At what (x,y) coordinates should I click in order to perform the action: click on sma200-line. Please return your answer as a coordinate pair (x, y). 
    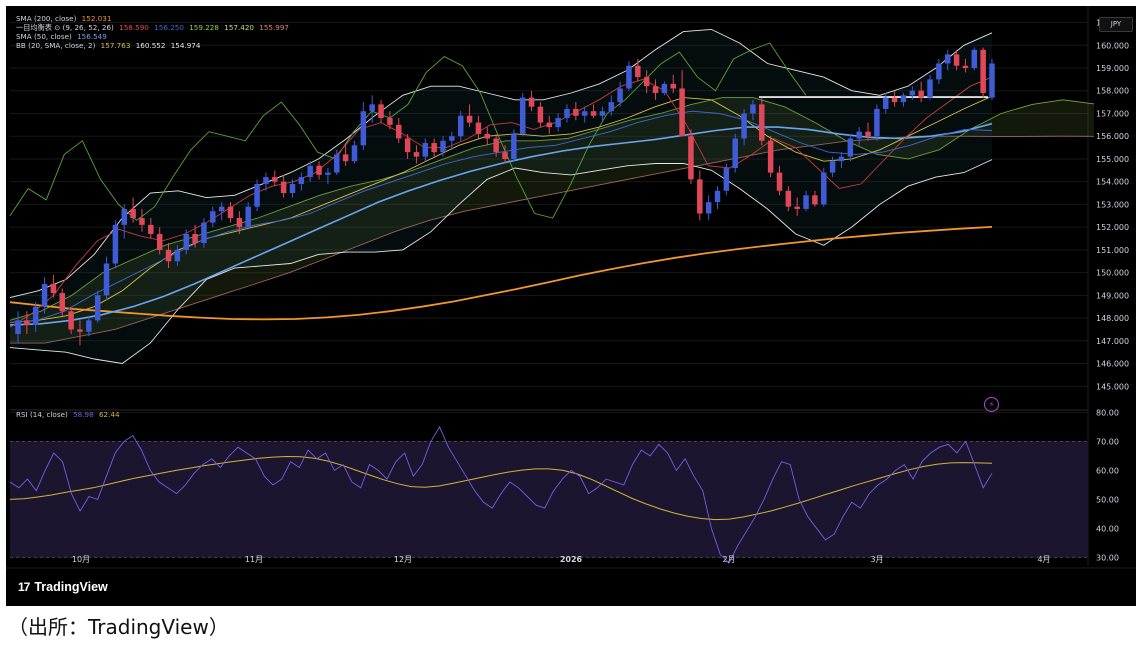
    Looking at the image, I should click on (501, 273).